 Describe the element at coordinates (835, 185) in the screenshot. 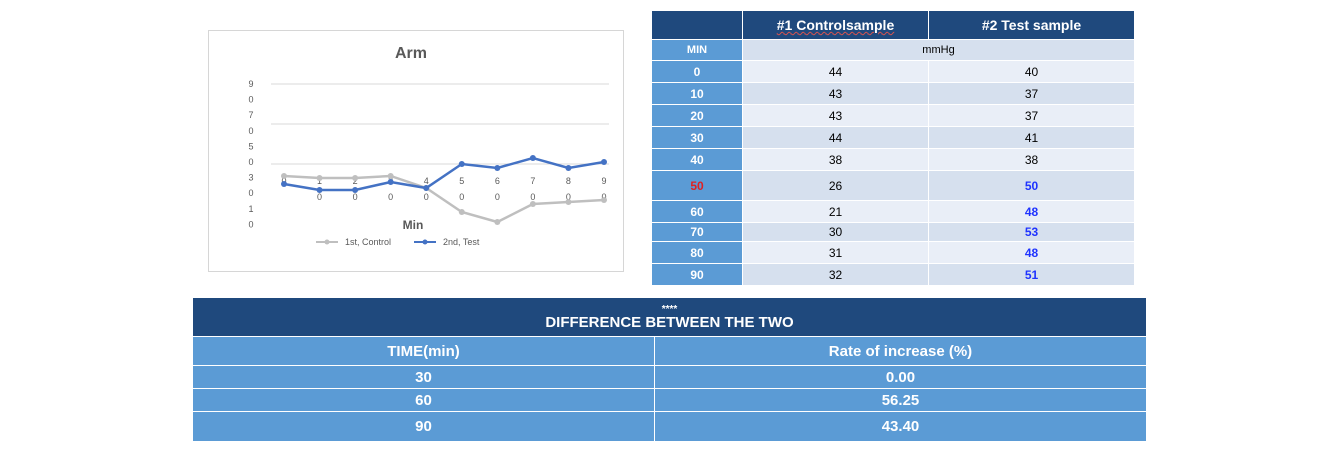

I see `control-value-cell: 26` at that location.